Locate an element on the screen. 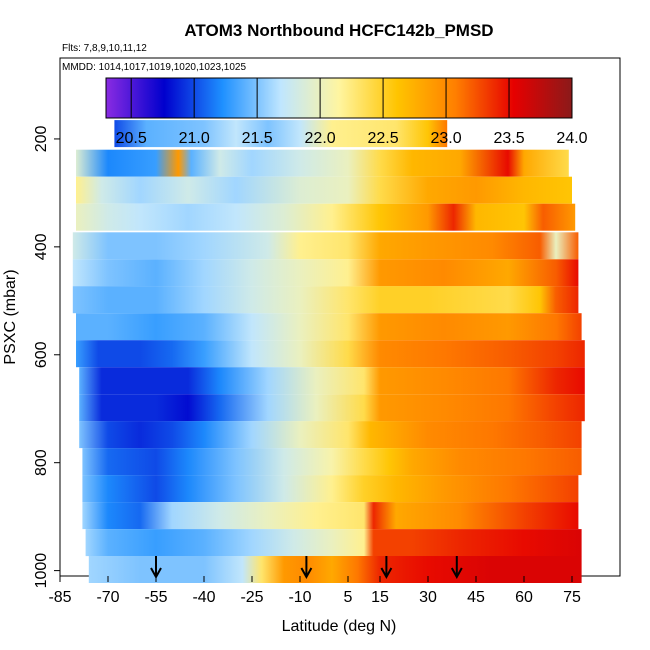  x-tick-label: -10 is located at coordinates (299, 597).